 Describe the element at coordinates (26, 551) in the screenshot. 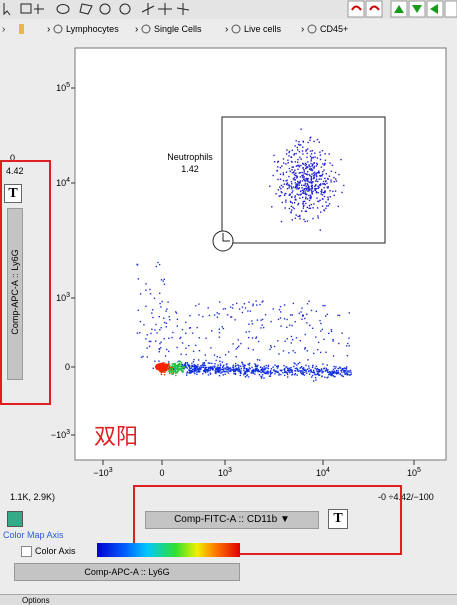

I see `checkbox` at that location.